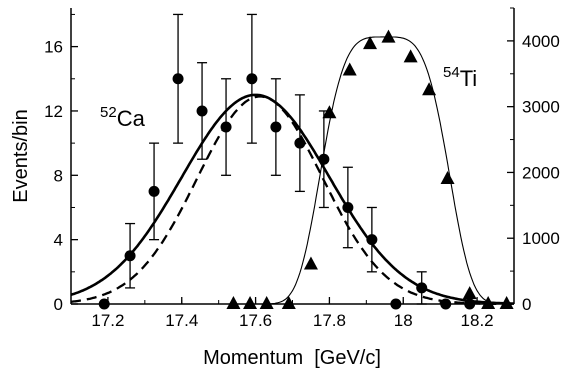 The width and height of the screenshot is (572, 368). What do you see at coordinates (451, 72) in the screenshot?
I see `ti54-mass-number: 54` at bounding box center [451, 72].